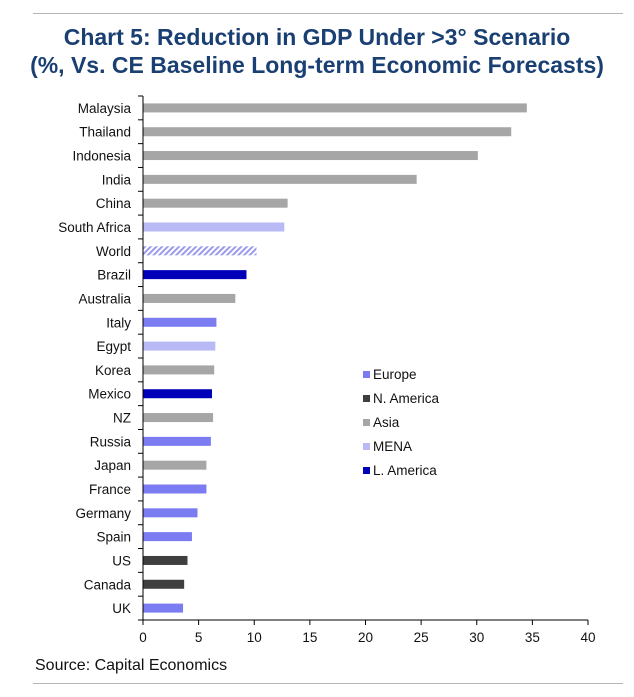 The image size is (634, 697). What do you see at coordinates (113, 251) in the screenshot?
I see `category-label-world: World` at bounding box center [113, 251].